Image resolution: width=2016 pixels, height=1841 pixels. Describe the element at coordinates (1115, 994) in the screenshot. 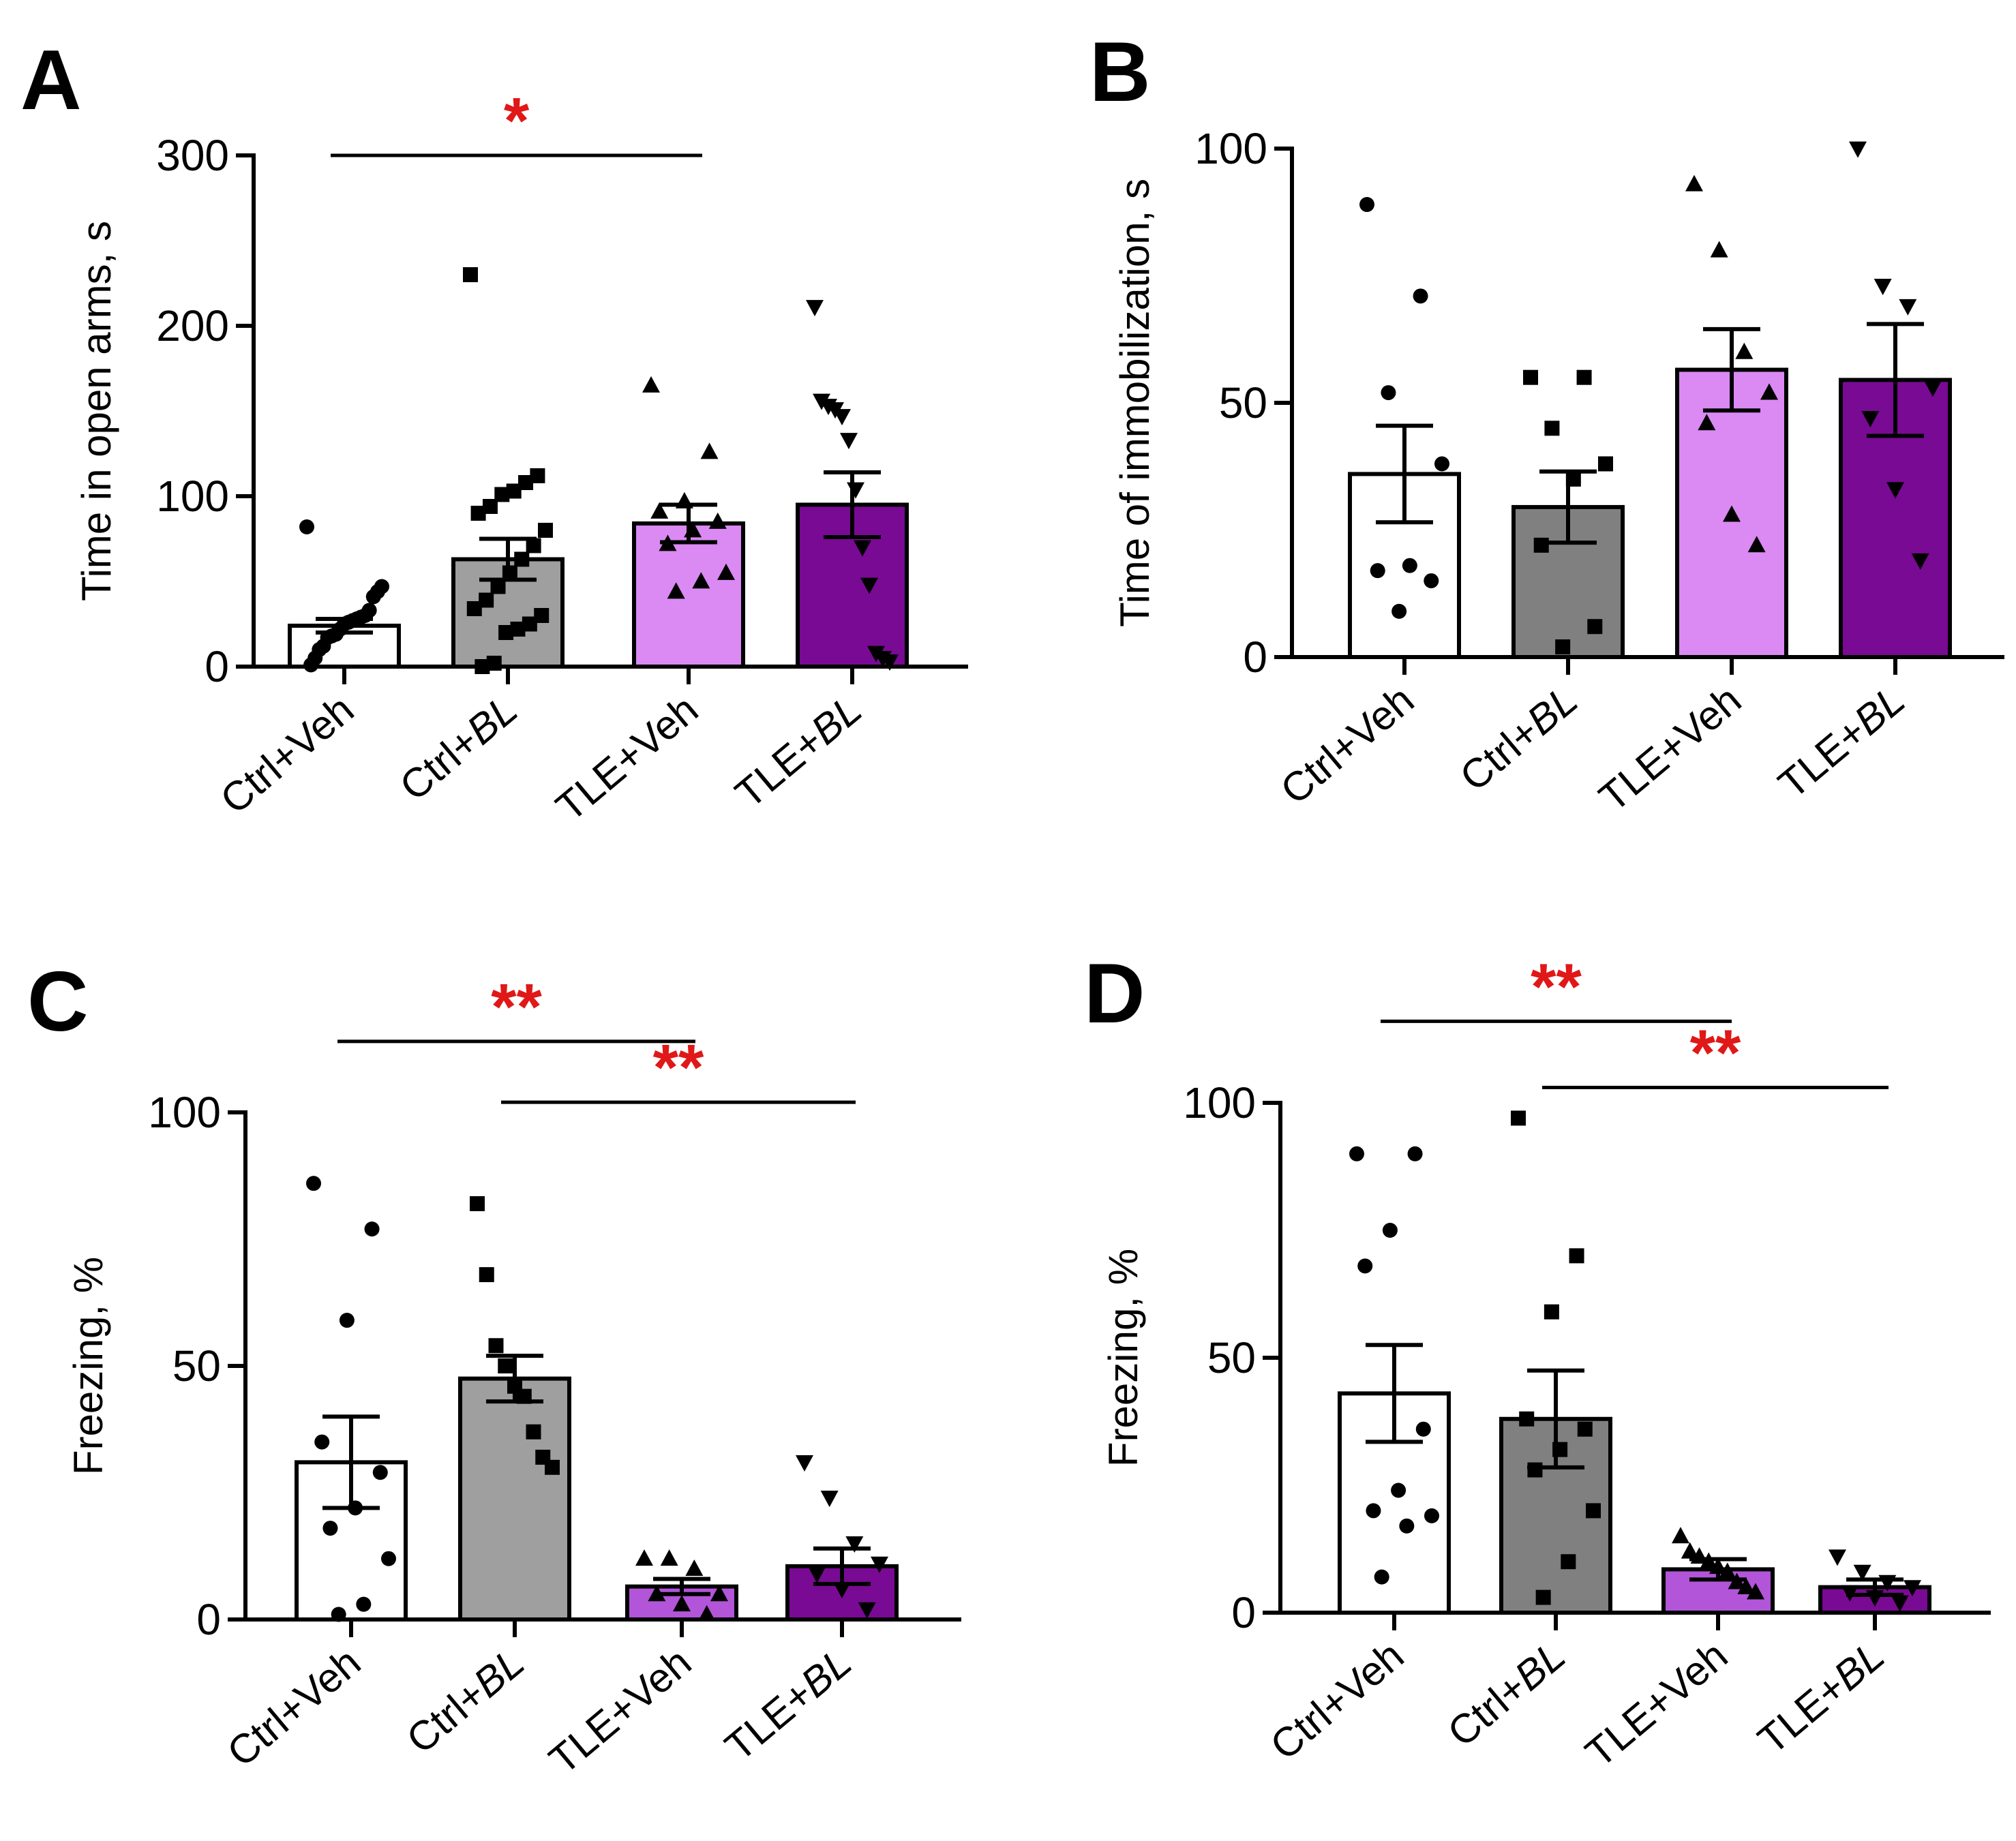

I see `panel-letter: D` at that location.